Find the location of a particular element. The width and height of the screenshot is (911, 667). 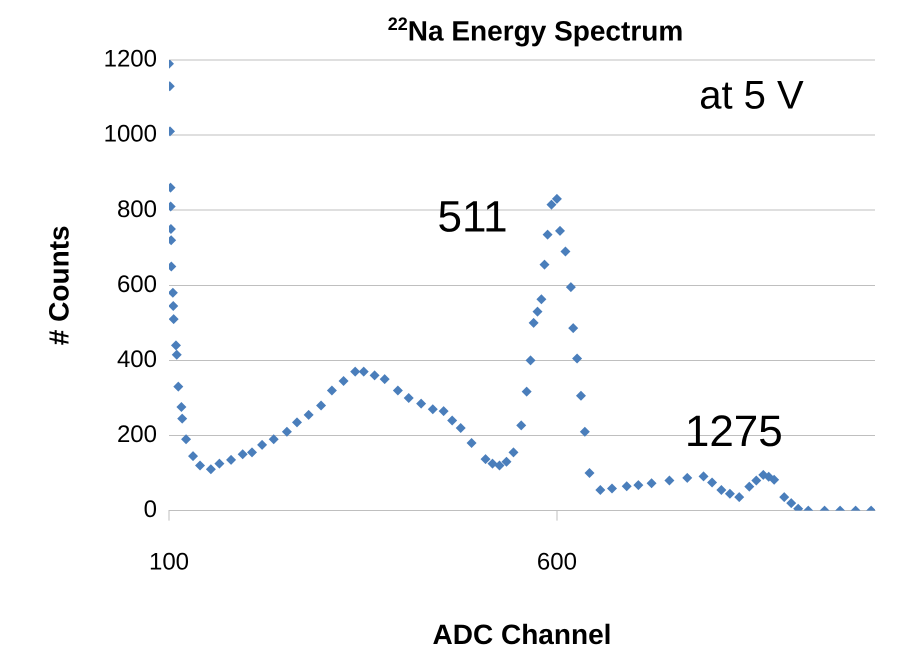

y-tick-label: 1200 is located at coordinates (130, 59).